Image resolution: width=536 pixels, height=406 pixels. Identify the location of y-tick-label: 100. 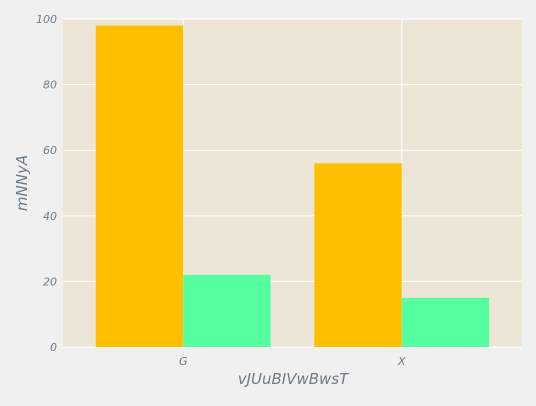
(46, 19).